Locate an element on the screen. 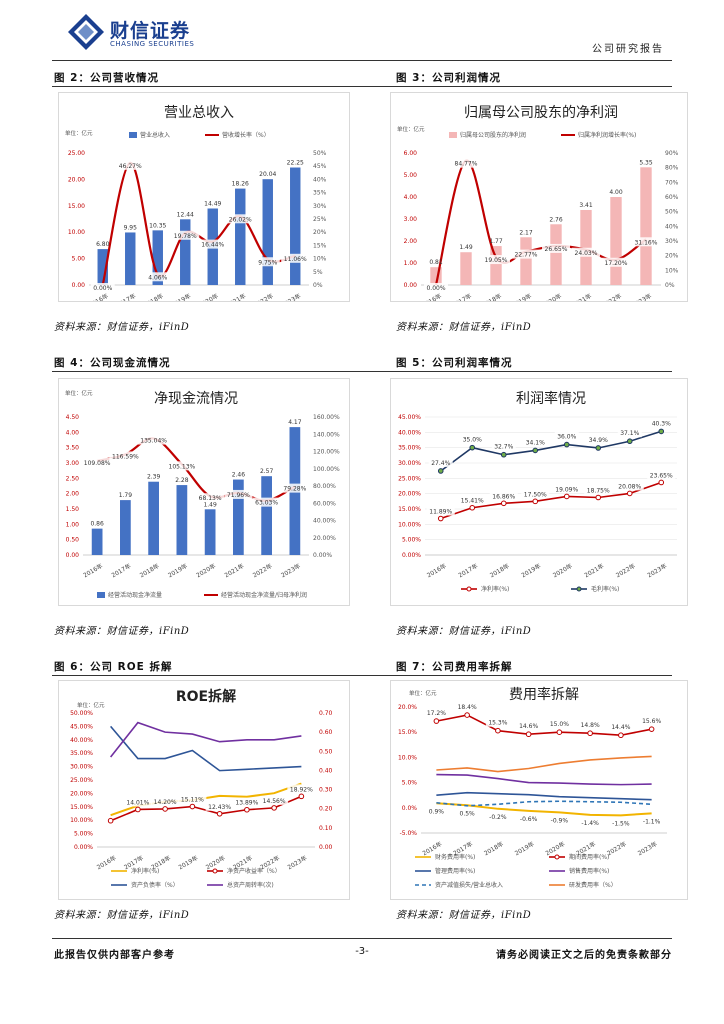 This screenshot has width=724, height=1024. line-value-label: 0.00% is located at coordinates (102, 288).